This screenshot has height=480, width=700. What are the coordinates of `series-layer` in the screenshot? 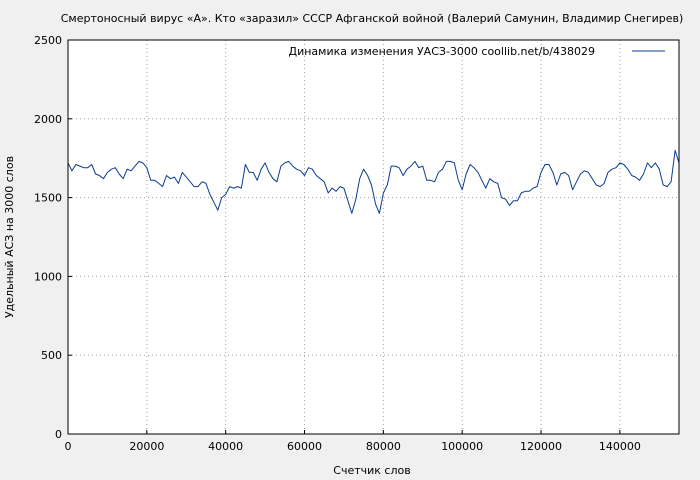 It's located at (373, 181).